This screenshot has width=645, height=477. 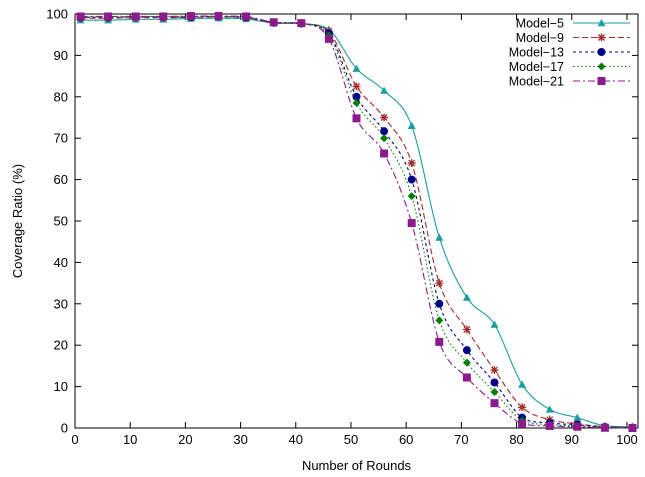 What do you see at coordinates (461, 439) in the screenshot?
I see `x-tick-label: 70` at bounding box center [461, 439].